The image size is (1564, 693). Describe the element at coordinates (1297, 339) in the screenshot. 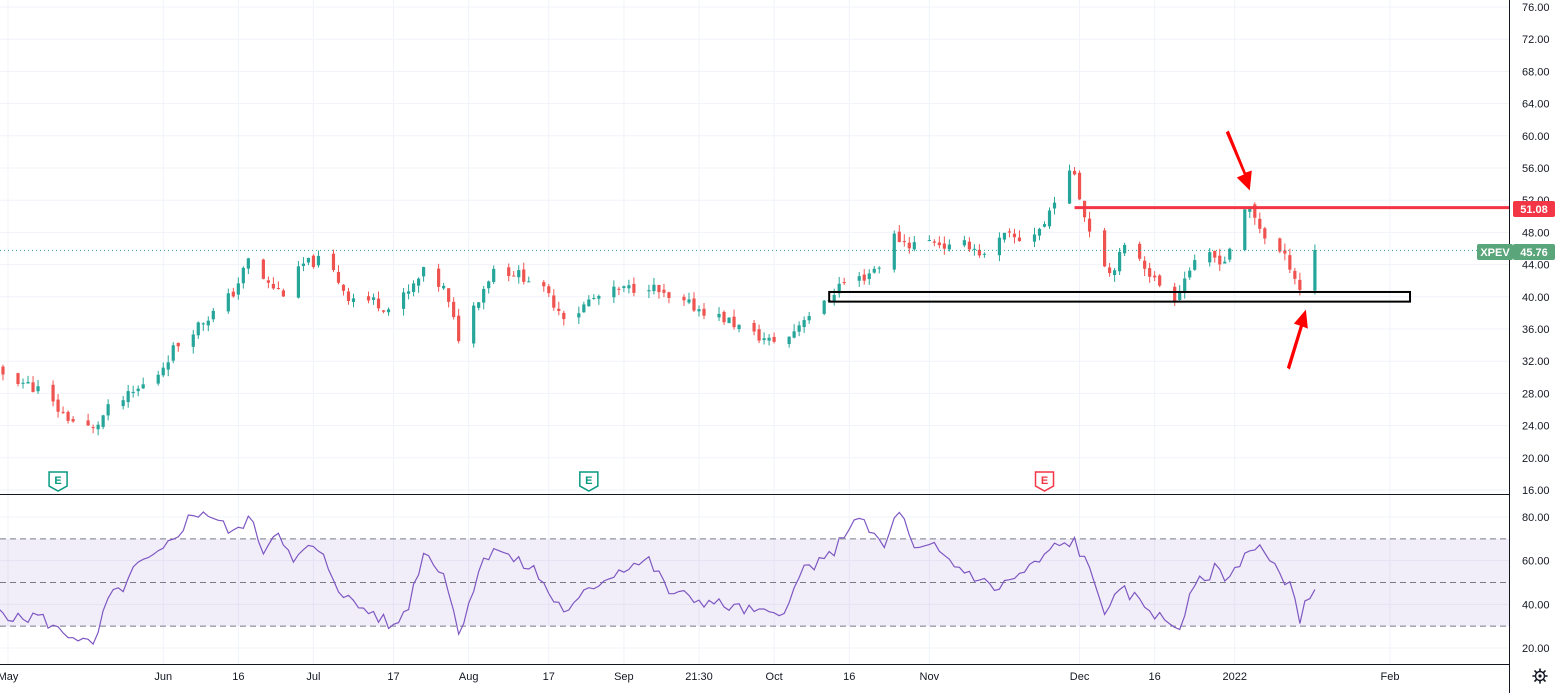

I see `up-arrow-annotation` at that location.